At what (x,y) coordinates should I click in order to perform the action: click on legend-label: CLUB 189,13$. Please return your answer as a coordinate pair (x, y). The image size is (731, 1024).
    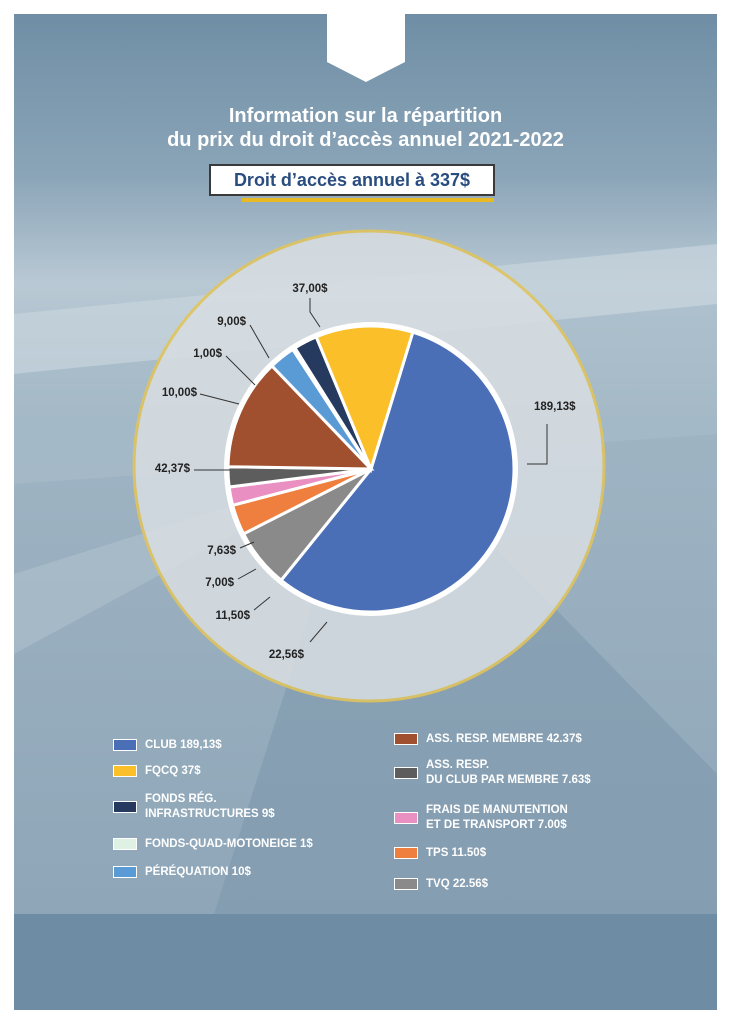
    Looking at the image, I should click on (183, 745).